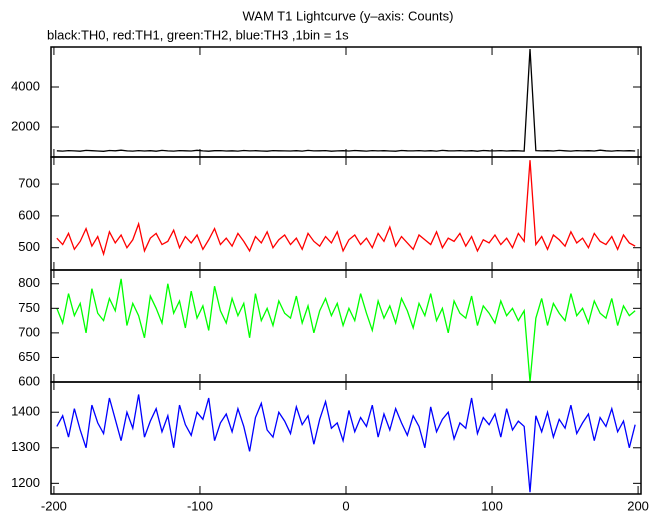 The image size is (669, 515). Describe the element at coordinates (25, 446) in the screenshot. I see `y-tick-label: 1300` at that location.